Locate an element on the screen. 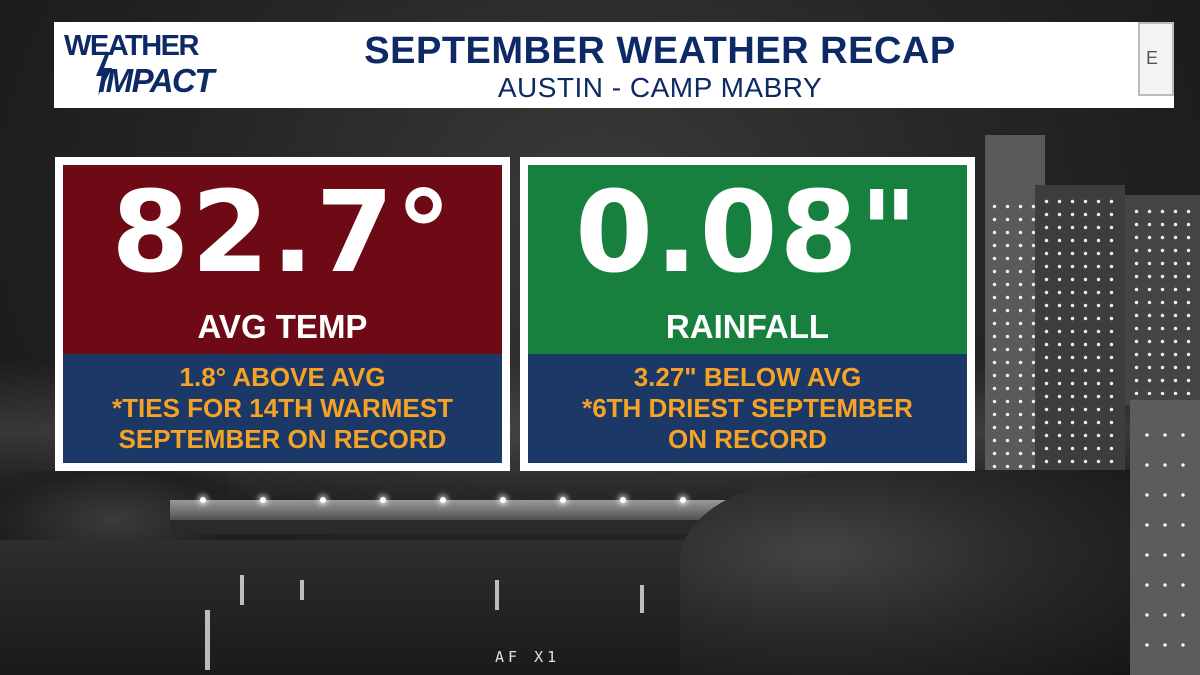  logo-line2: IMPACT is located at coordinates (156, 80).